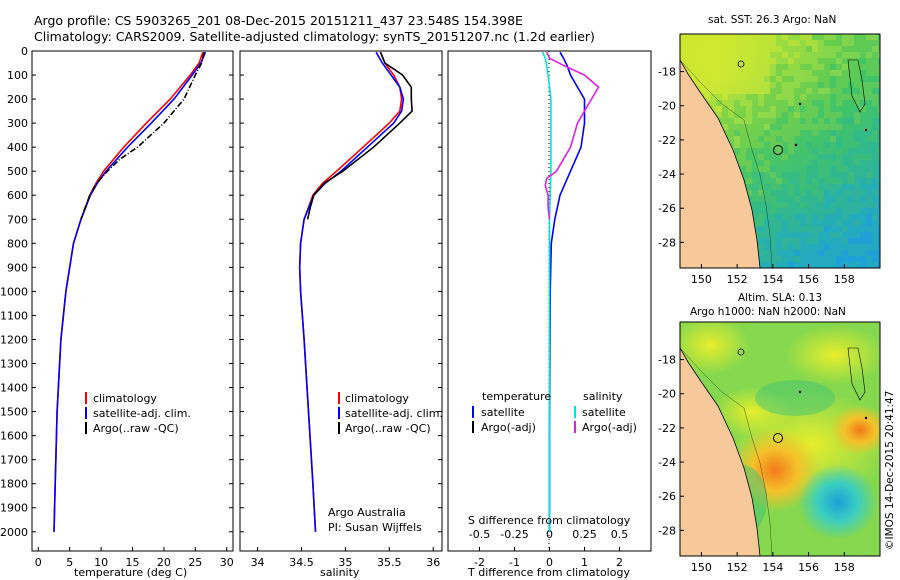  Describe the element at coordinates (701, 279) in the screenshot. I see `lon-tick-label: 150` at that location.